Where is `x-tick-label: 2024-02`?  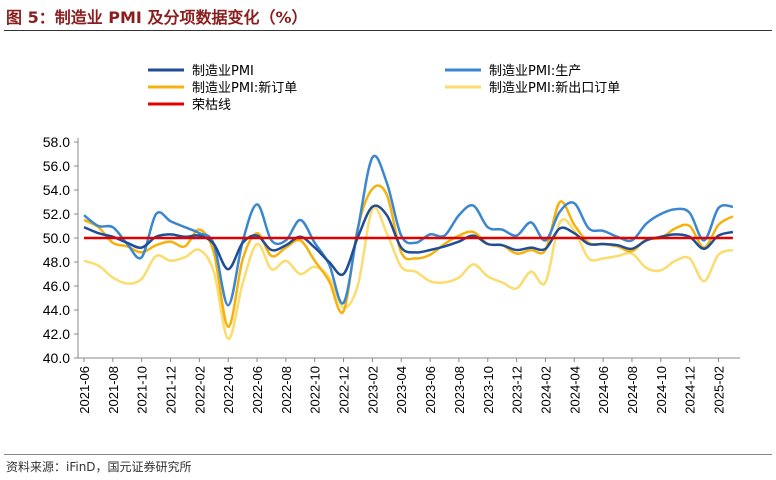
x-tick-label: 2024-02 is located at coordinates (545, 390).